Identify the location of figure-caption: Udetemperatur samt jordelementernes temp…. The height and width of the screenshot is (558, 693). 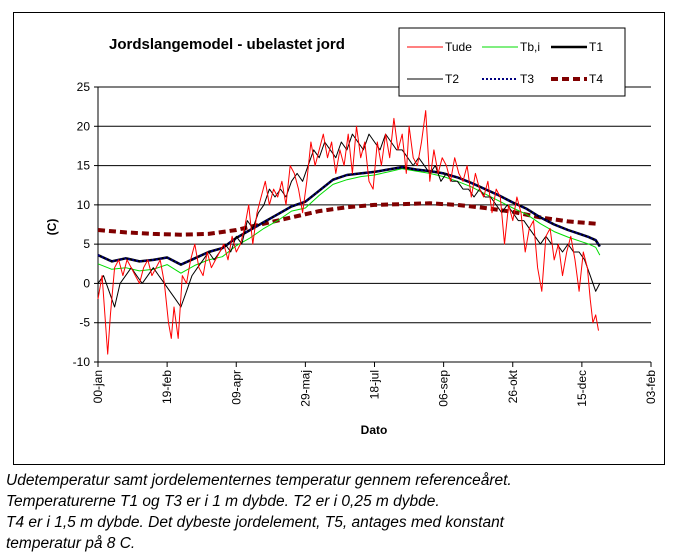
(346, 512).